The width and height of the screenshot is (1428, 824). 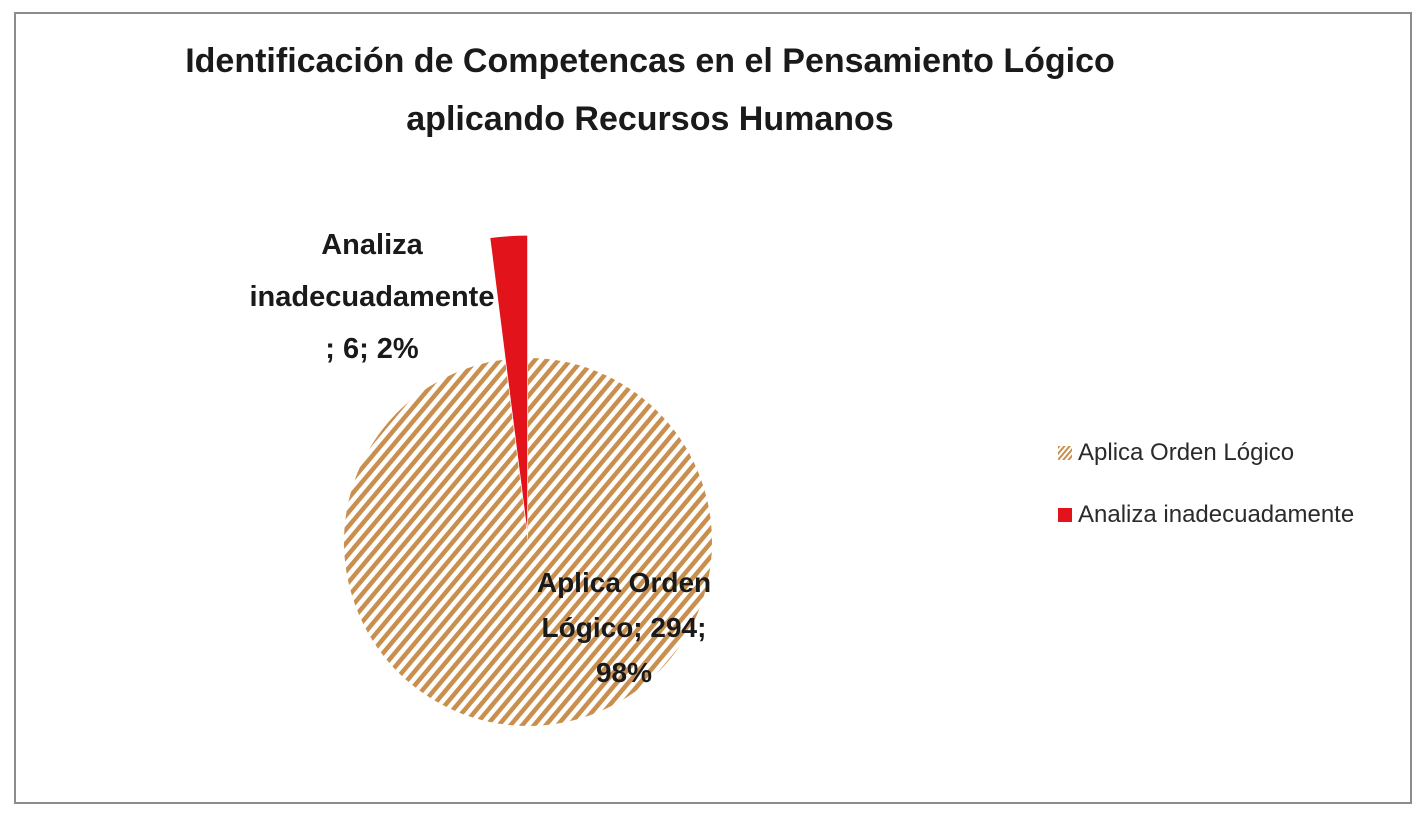 I want to click on chart-title-line-2: aplicando Recursos Humanos, so click(x=650, y=119).